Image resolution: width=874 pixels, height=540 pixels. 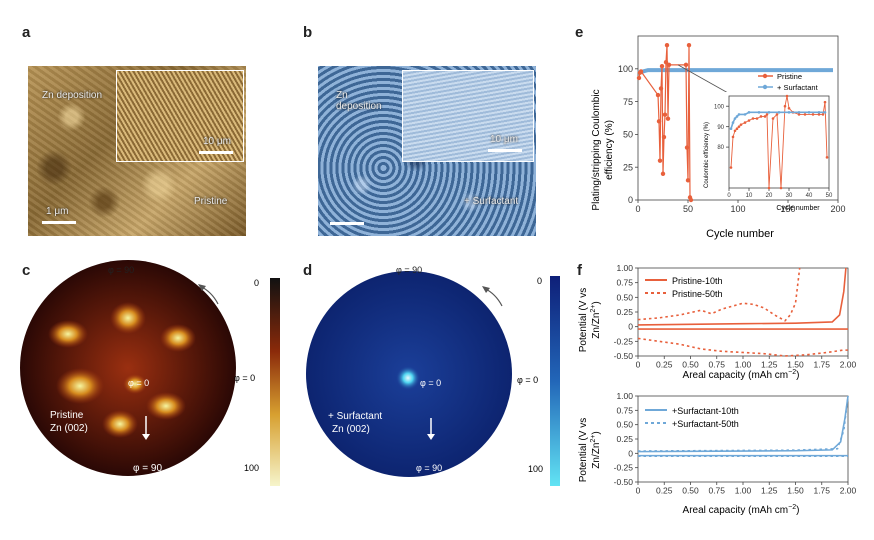 I want to click on f-bottom-x-tick-label: 1.50, so click(x=795, y=491).